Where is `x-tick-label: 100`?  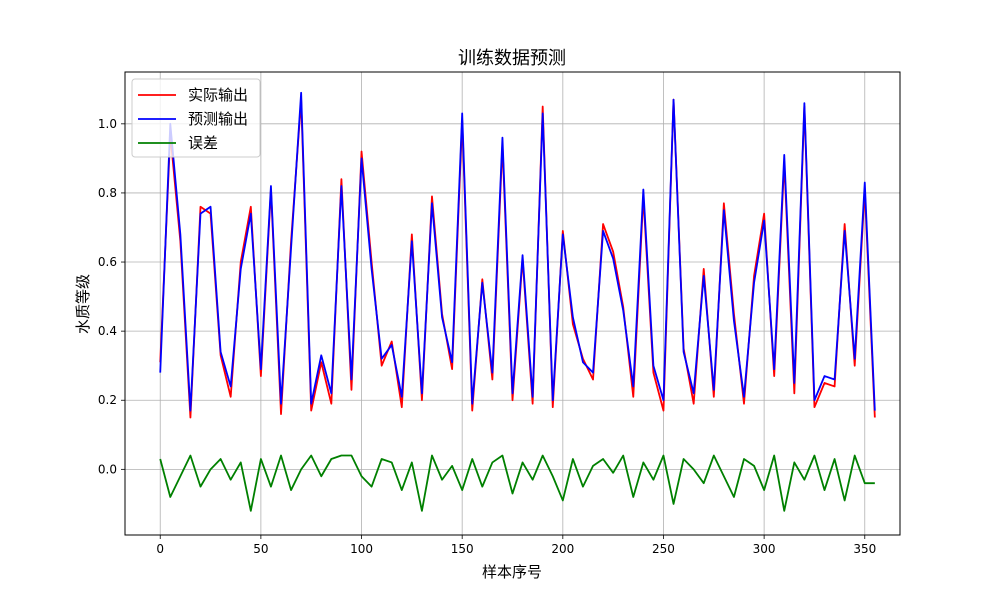
x-tick-label: 100 is located at coordinates (361, 549).